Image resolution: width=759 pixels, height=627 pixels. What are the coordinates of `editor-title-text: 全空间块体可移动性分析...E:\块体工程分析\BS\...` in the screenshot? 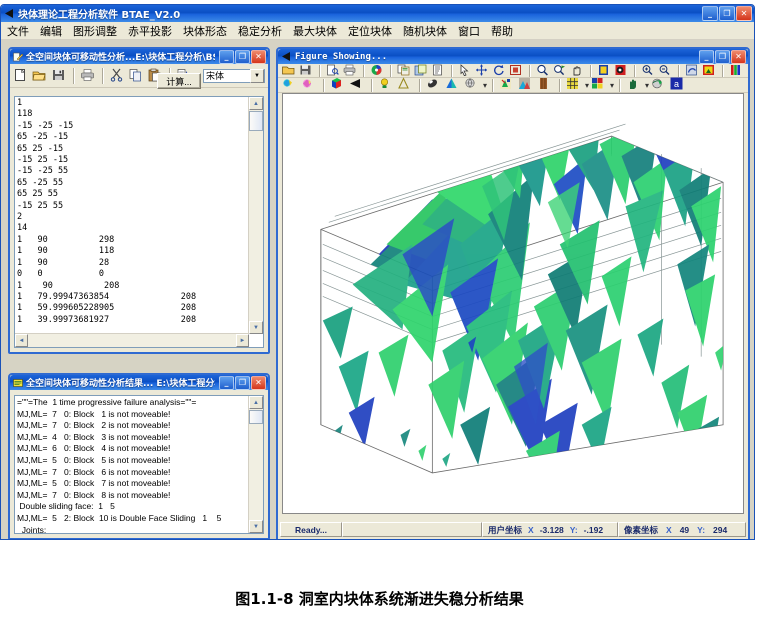 It's located at (120, 58).